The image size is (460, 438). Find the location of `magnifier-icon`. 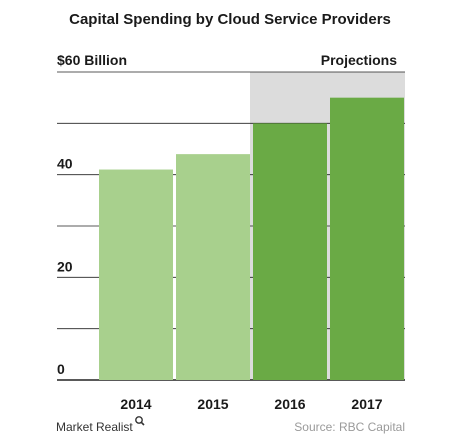

magnifier-icon is located at coordinates (140, 421).